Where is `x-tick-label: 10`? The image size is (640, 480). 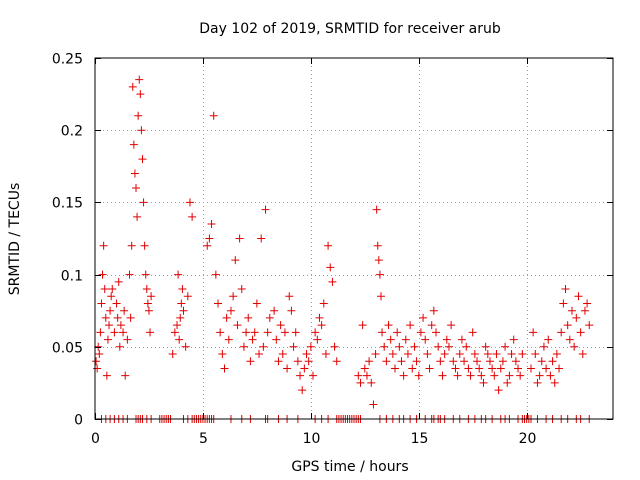 x-tick-label: 10 is located at coordinates (312, 439).